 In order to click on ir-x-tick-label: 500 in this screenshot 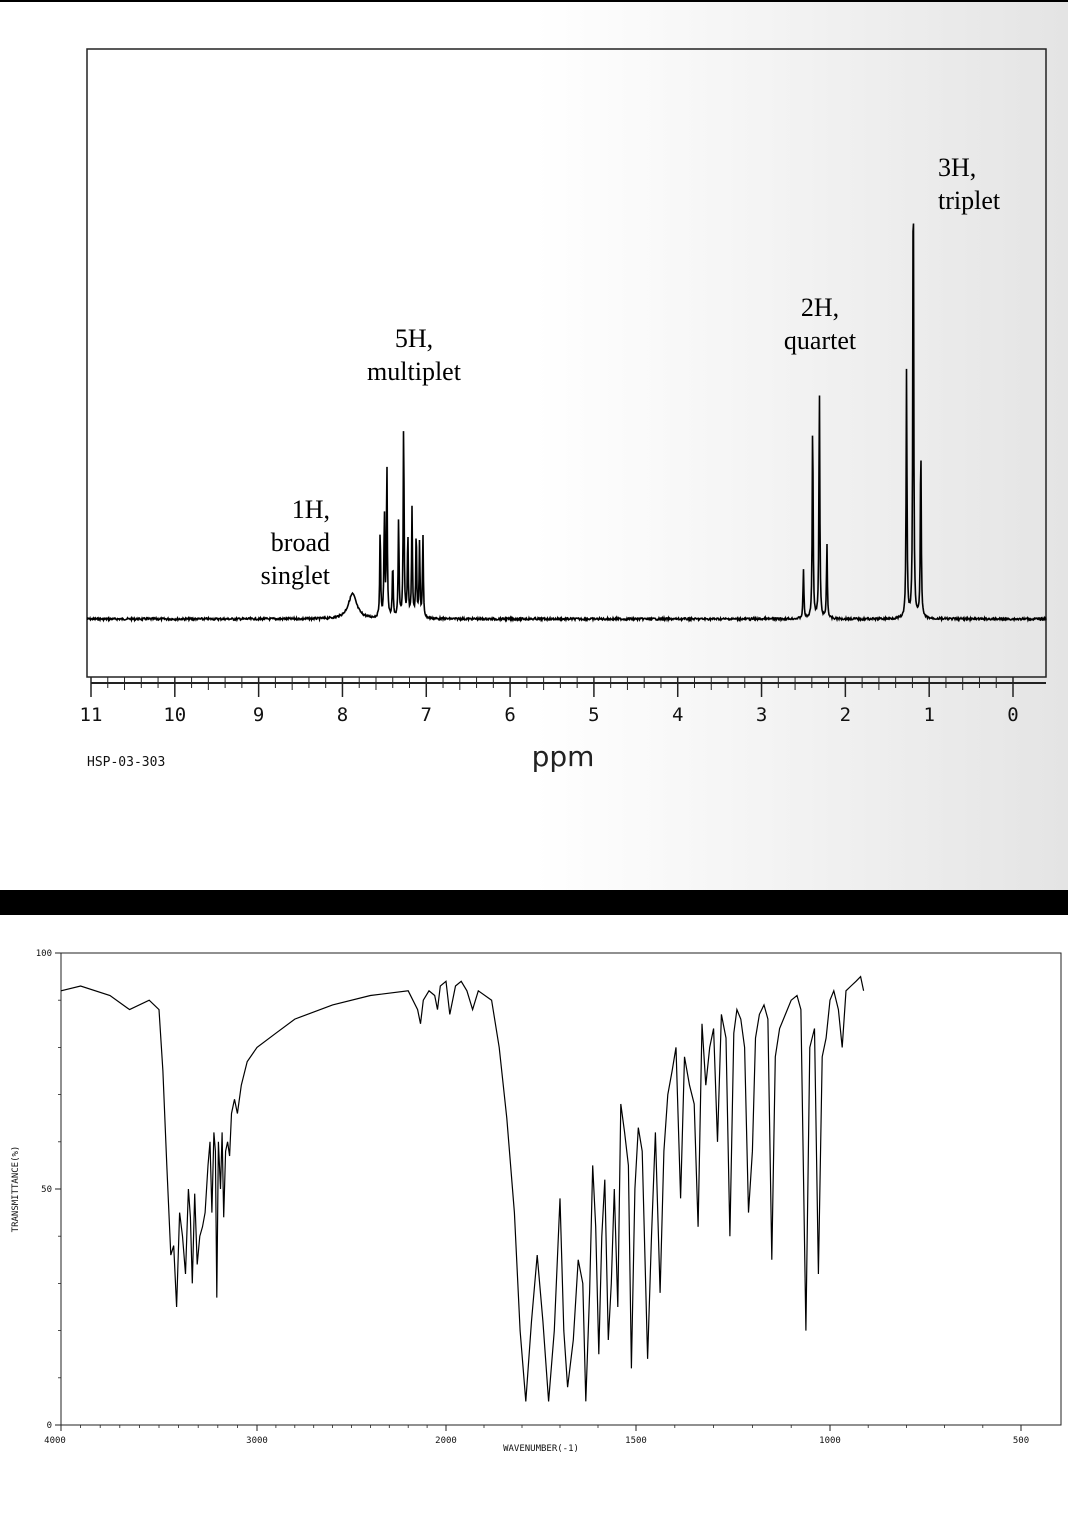, I will do `click(1021, 1441)`.